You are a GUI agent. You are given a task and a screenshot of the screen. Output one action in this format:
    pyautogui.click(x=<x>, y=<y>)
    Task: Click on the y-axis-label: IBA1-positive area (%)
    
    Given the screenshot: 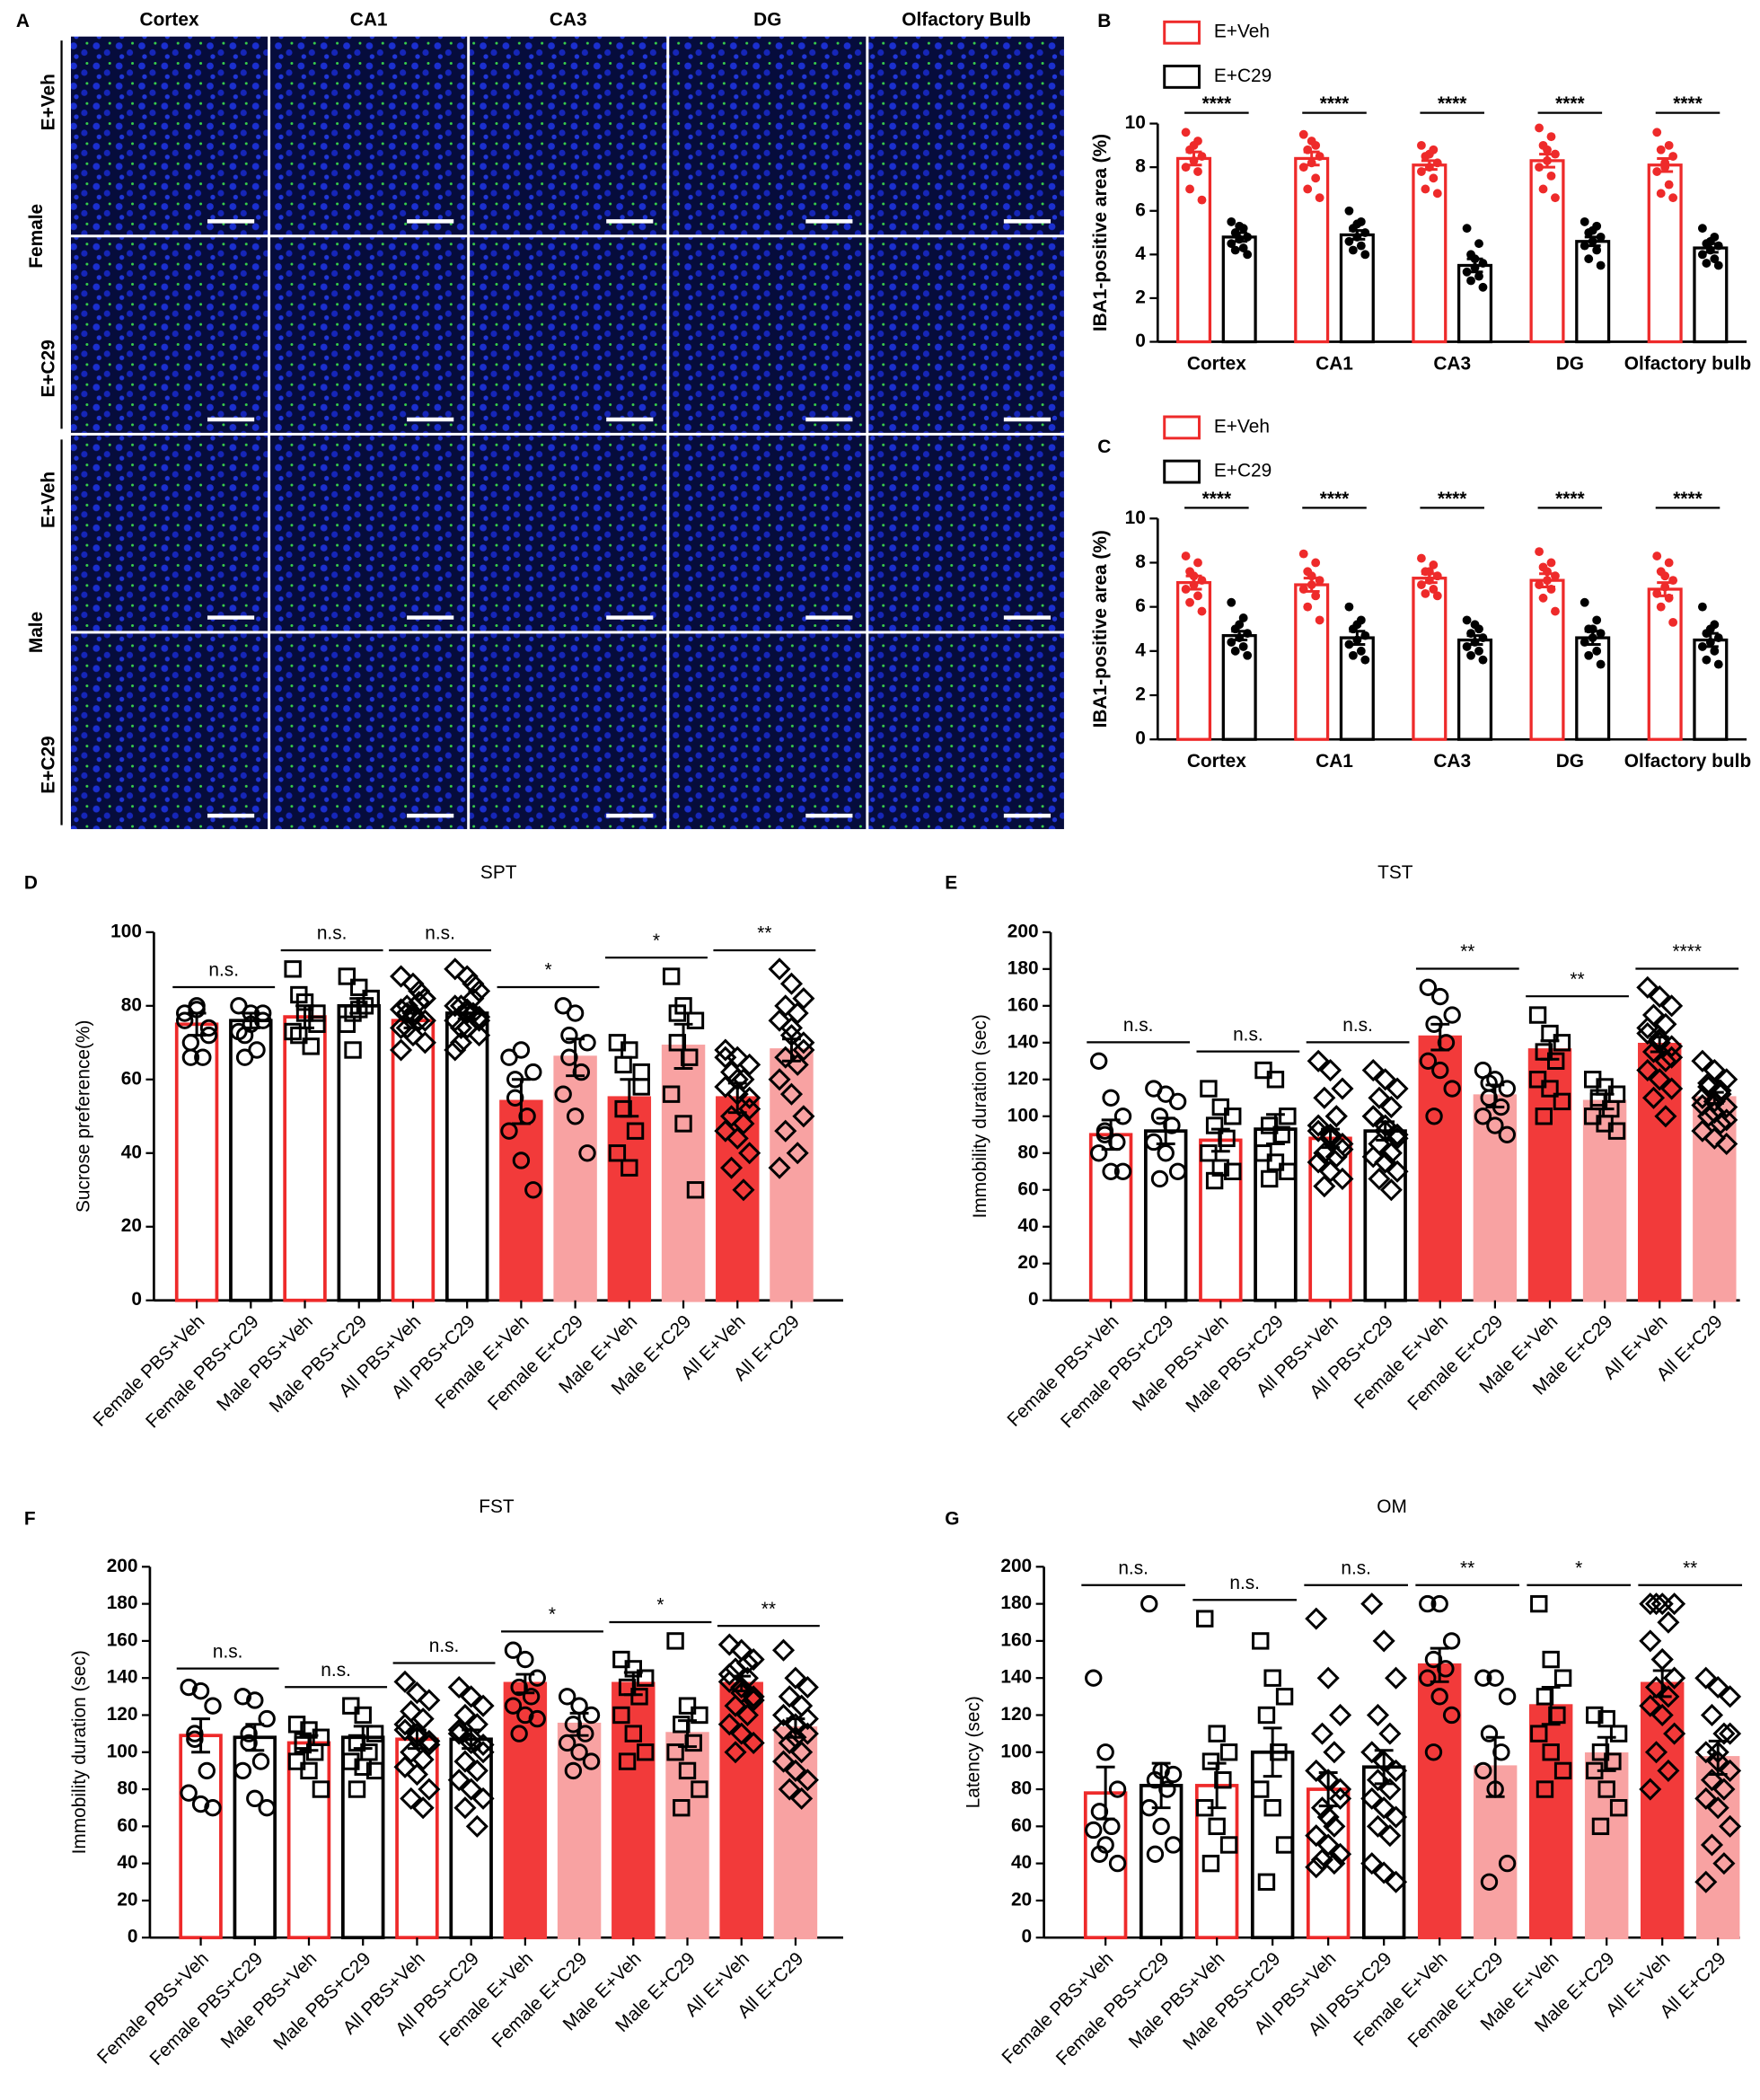 What is the action you would take?
    pyautogui.click(x=1100, y=629)
    